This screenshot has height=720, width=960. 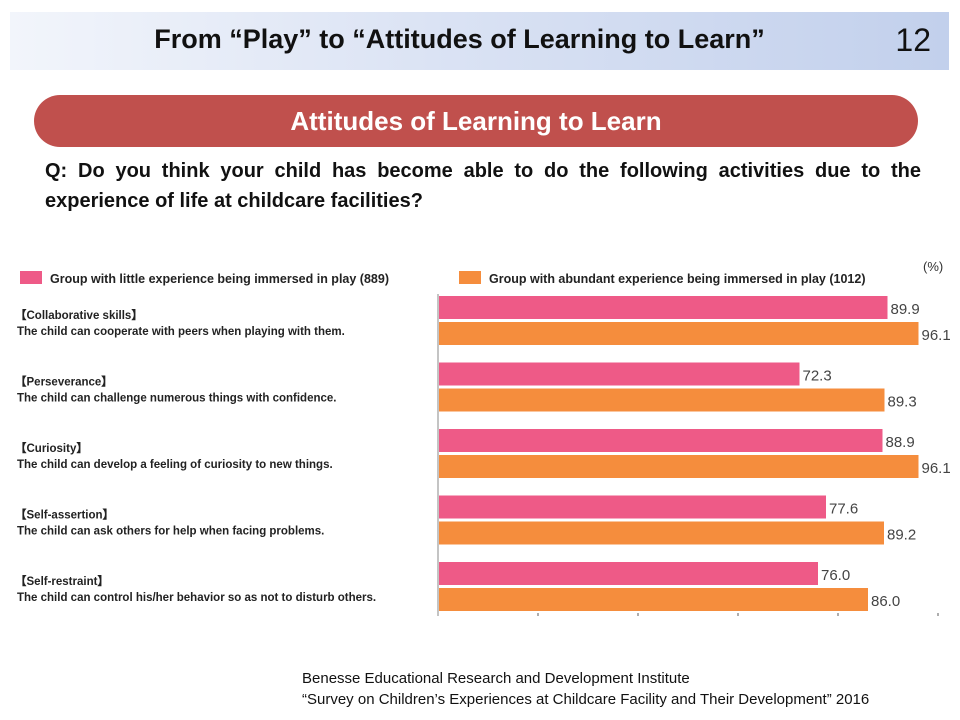 What do you see at coordinates (936, 468) in the screenshot?
I see `data-label-s2-c3: 96.1` at bounding box center [936, 468].